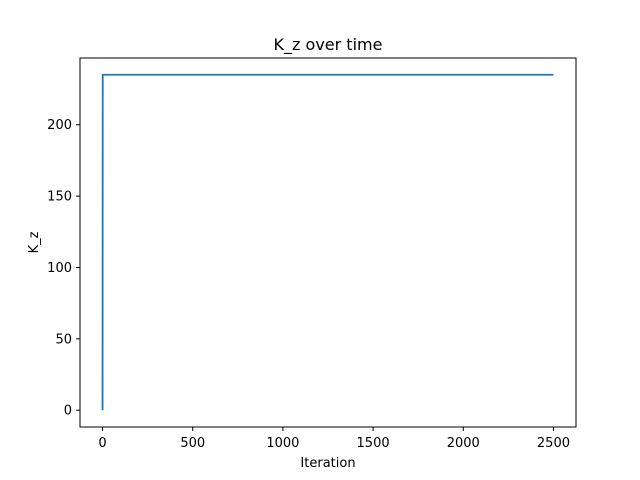 This screenshot has width=640, height=480. What do you see at coordinates (192, 443) in the screenshot?
I see `x-tick-label: 500` at bounding box center [192, 443].